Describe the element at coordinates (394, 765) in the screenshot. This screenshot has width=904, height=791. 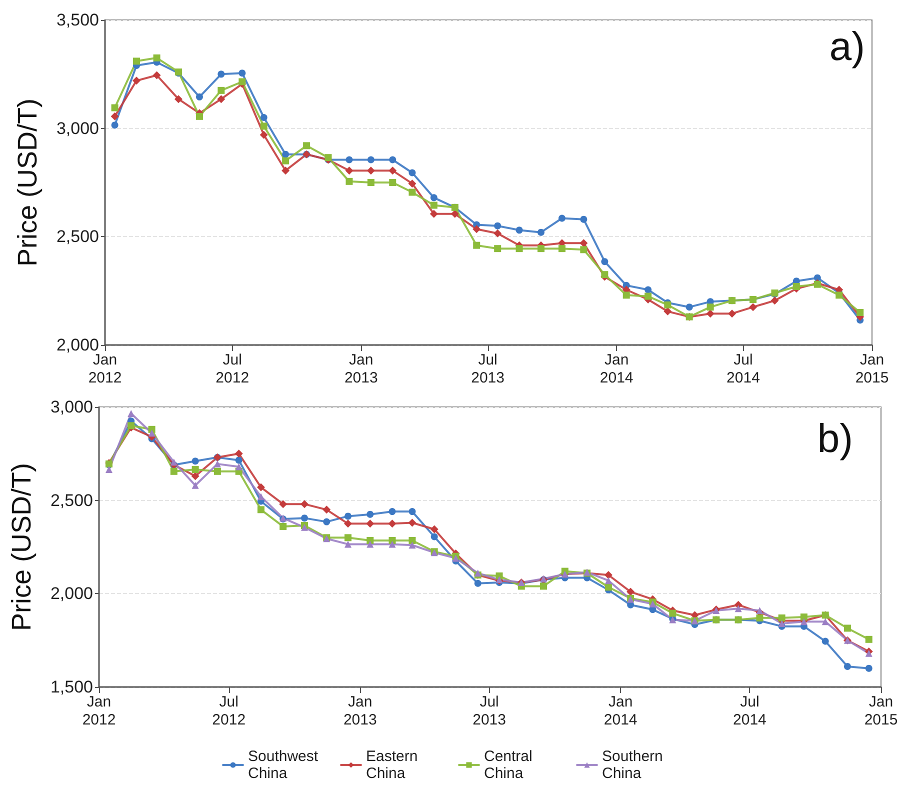
I see `legend-label: Eastern China` at that location.